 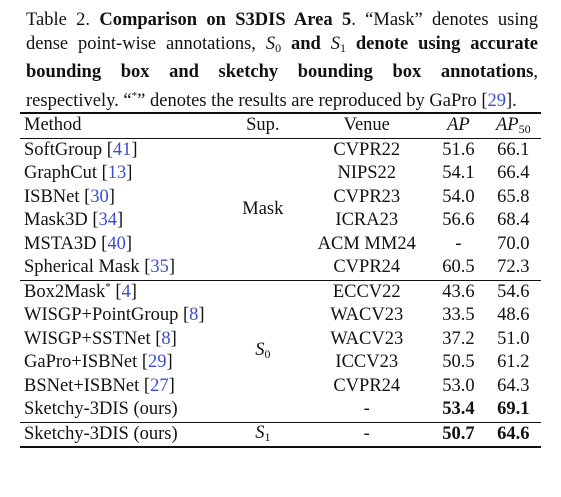 What do you see at coordinates (117, 173) in the screenshot?
I see `method-citation: 13` at bounding box center [117, 173].